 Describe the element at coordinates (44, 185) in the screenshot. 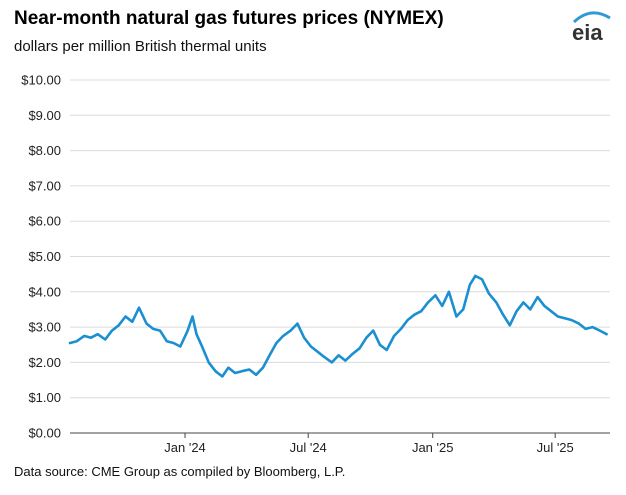

I see `y-tick-label: $7.00` at that location.